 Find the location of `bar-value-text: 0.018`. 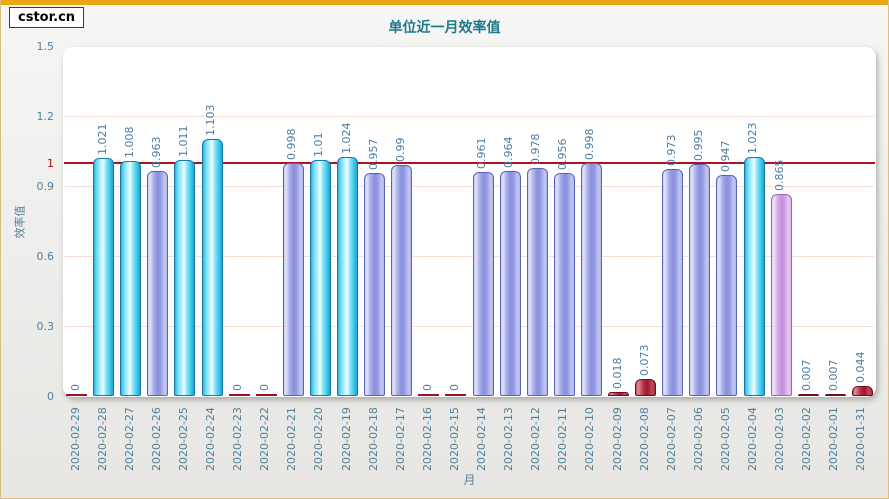

bar-value-text: 0.018 is located at coordinates (617, 373).